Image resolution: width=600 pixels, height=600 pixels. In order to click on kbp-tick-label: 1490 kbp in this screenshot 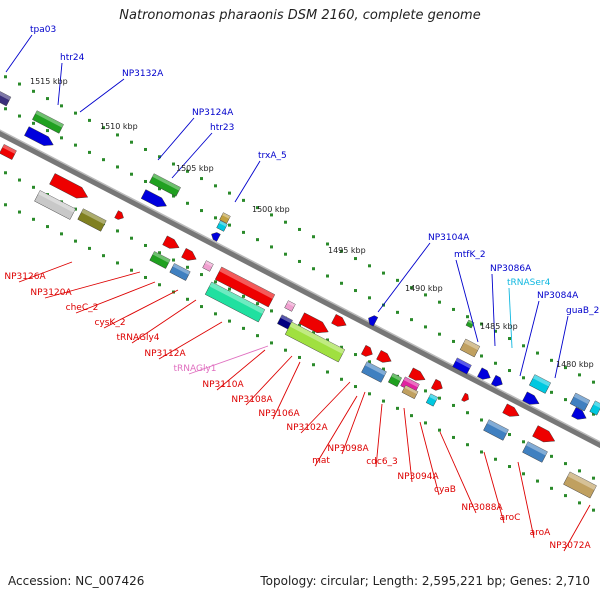, I will do `click(424, 288)`.